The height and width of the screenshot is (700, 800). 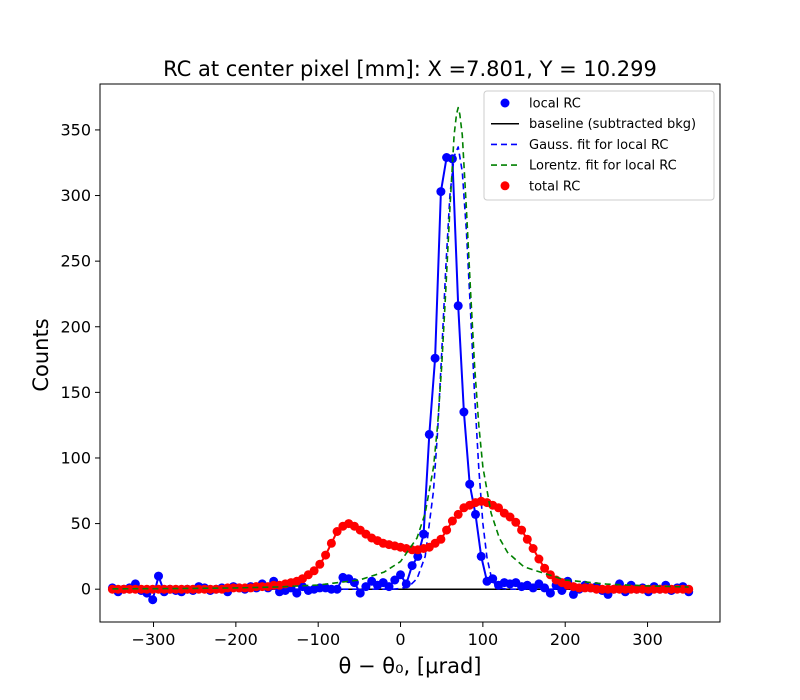 What do you see at coordinates (75, 392) in the screenshot?
I see `y-tick-label: 150` at bounding box center [75, 392].